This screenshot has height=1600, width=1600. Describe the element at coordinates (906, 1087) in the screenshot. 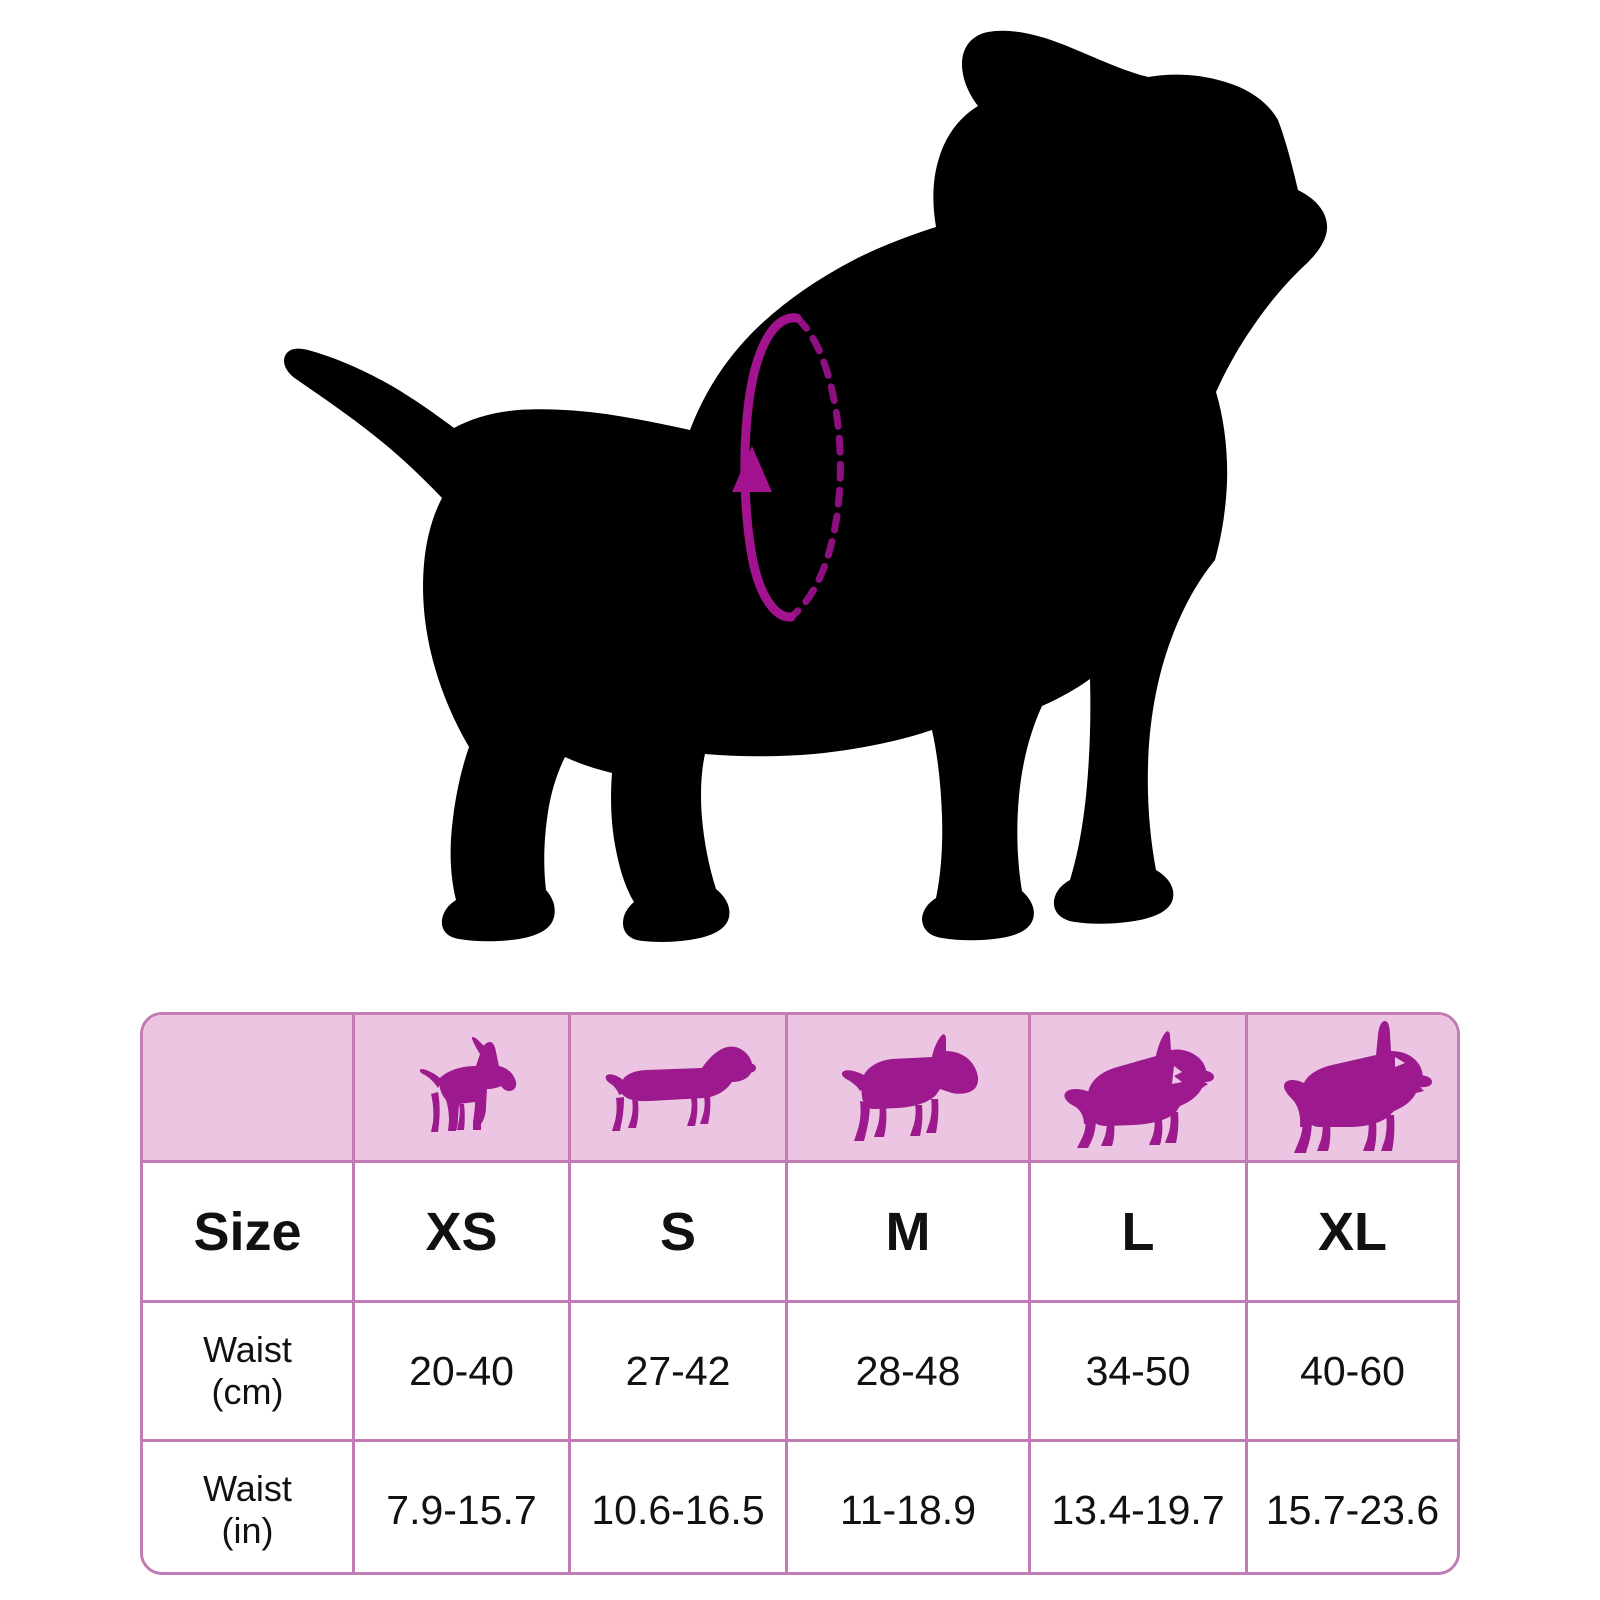

I see `bull-terrier-icon` at that location.